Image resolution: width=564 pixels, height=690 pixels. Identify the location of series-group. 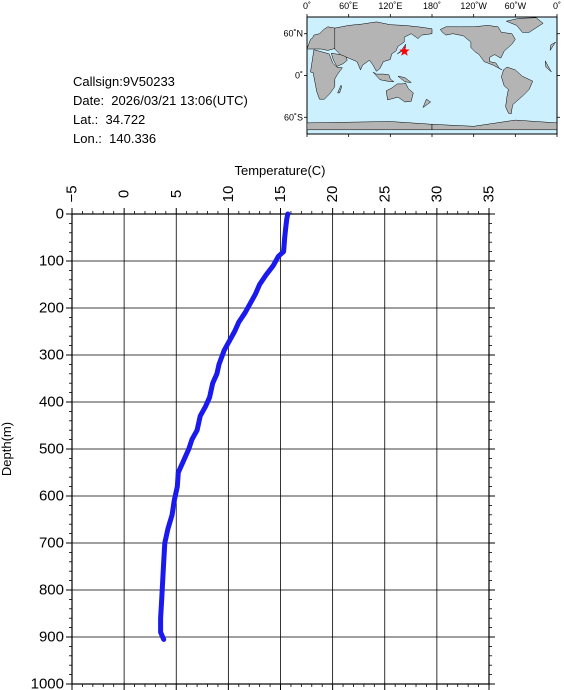
(224, 426).